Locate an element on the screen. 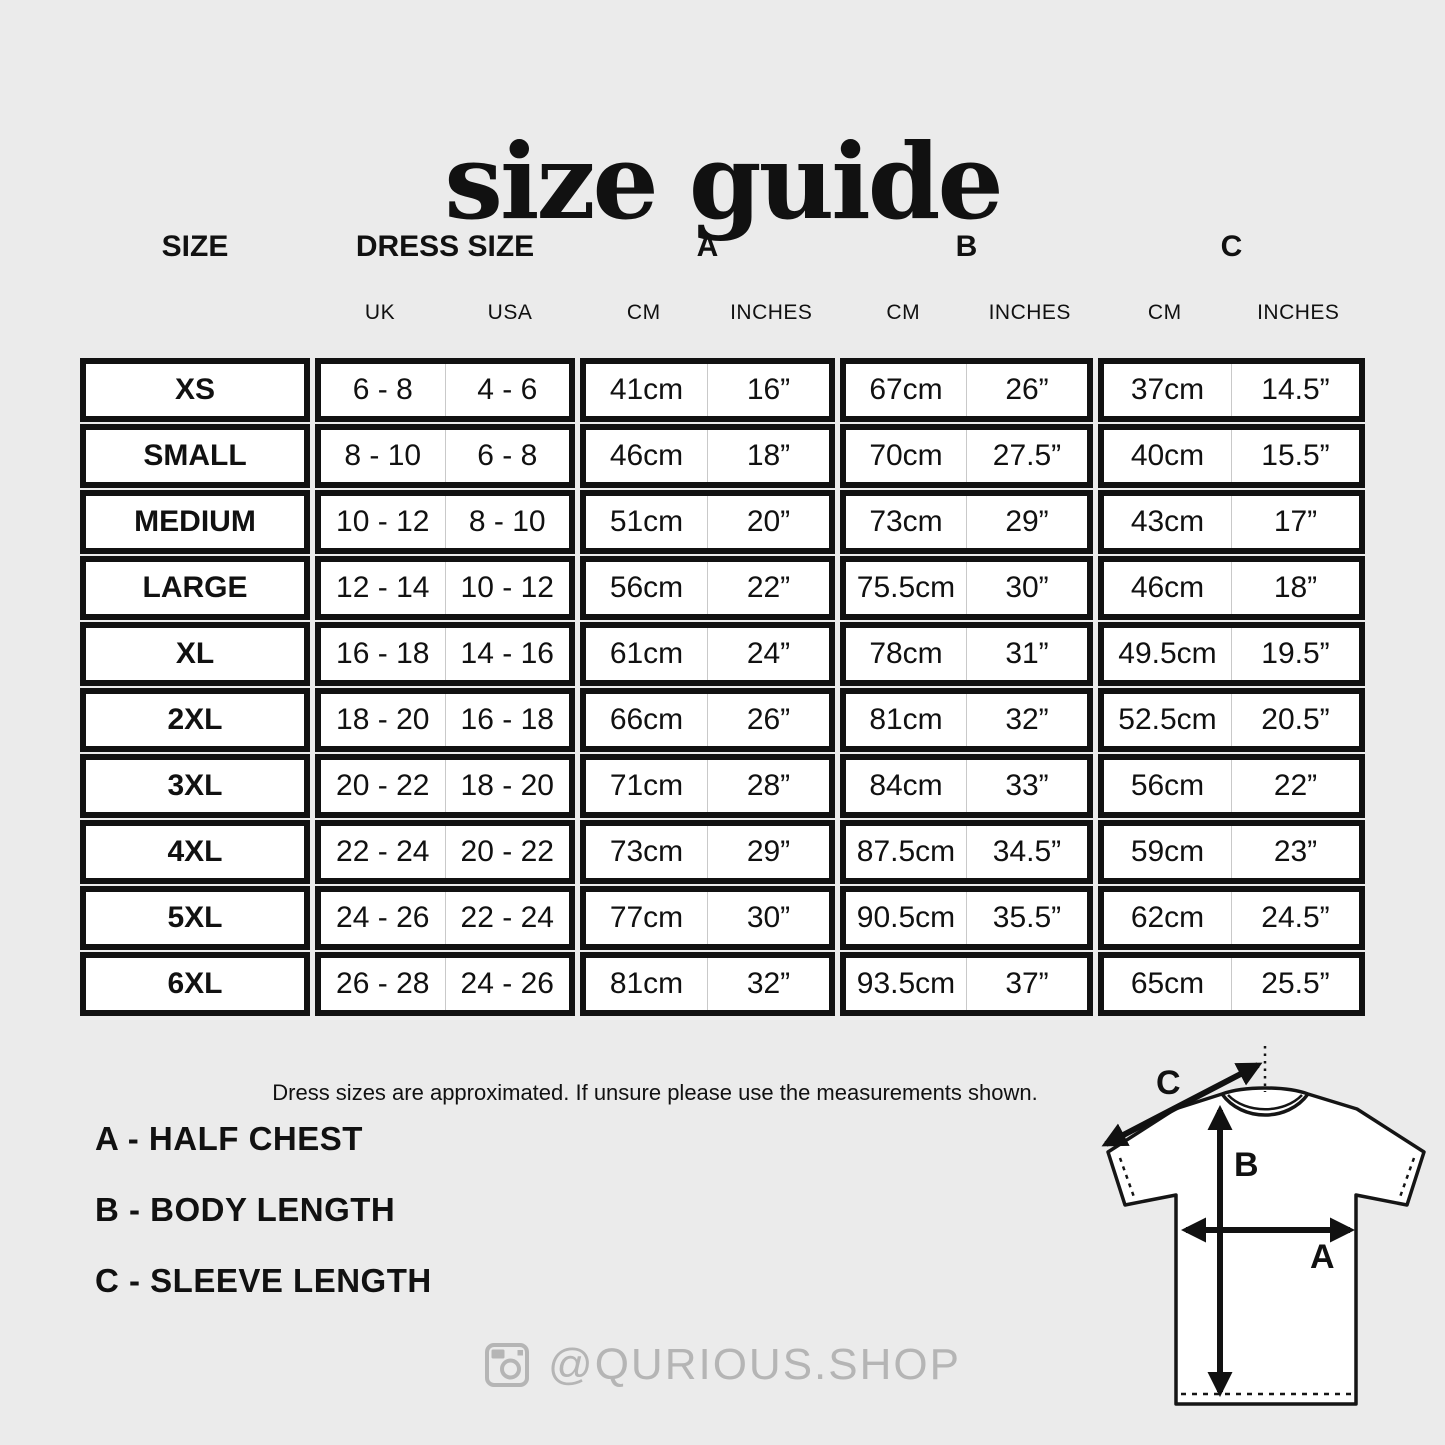  cell-sleeve-length: 43cm 17” is located at coordinates (1231, 522).